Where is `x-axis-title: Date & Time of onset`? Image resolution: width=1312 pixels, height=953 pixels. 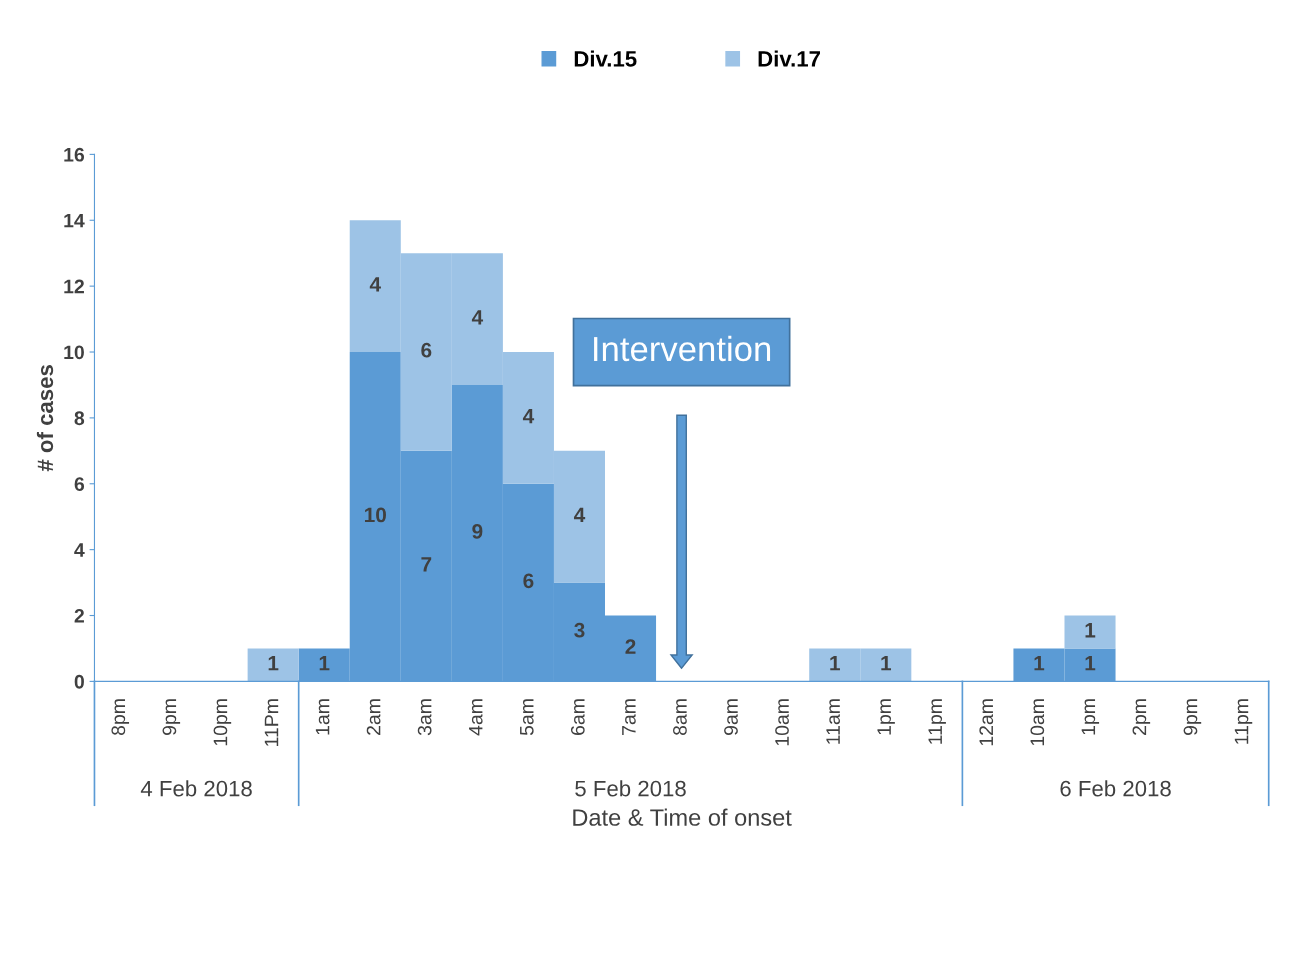
x-axis-title: Date & Time of onset is located at coordinates (682, 817).